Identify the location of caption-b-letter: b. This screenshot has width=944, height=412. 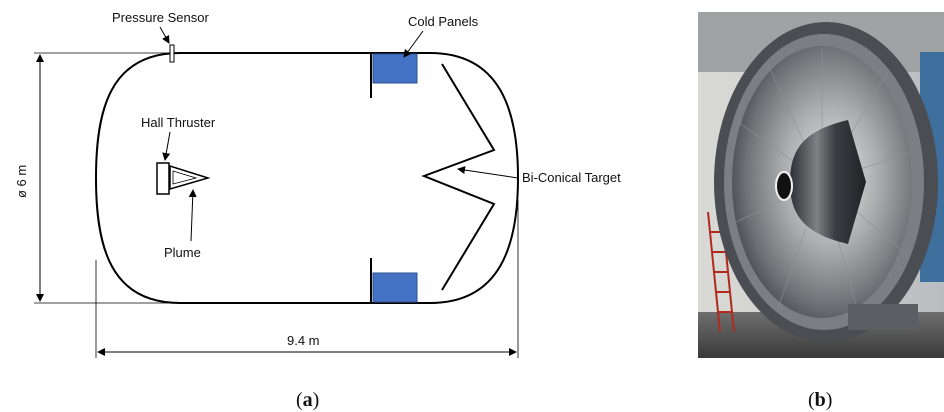
(820, 400).